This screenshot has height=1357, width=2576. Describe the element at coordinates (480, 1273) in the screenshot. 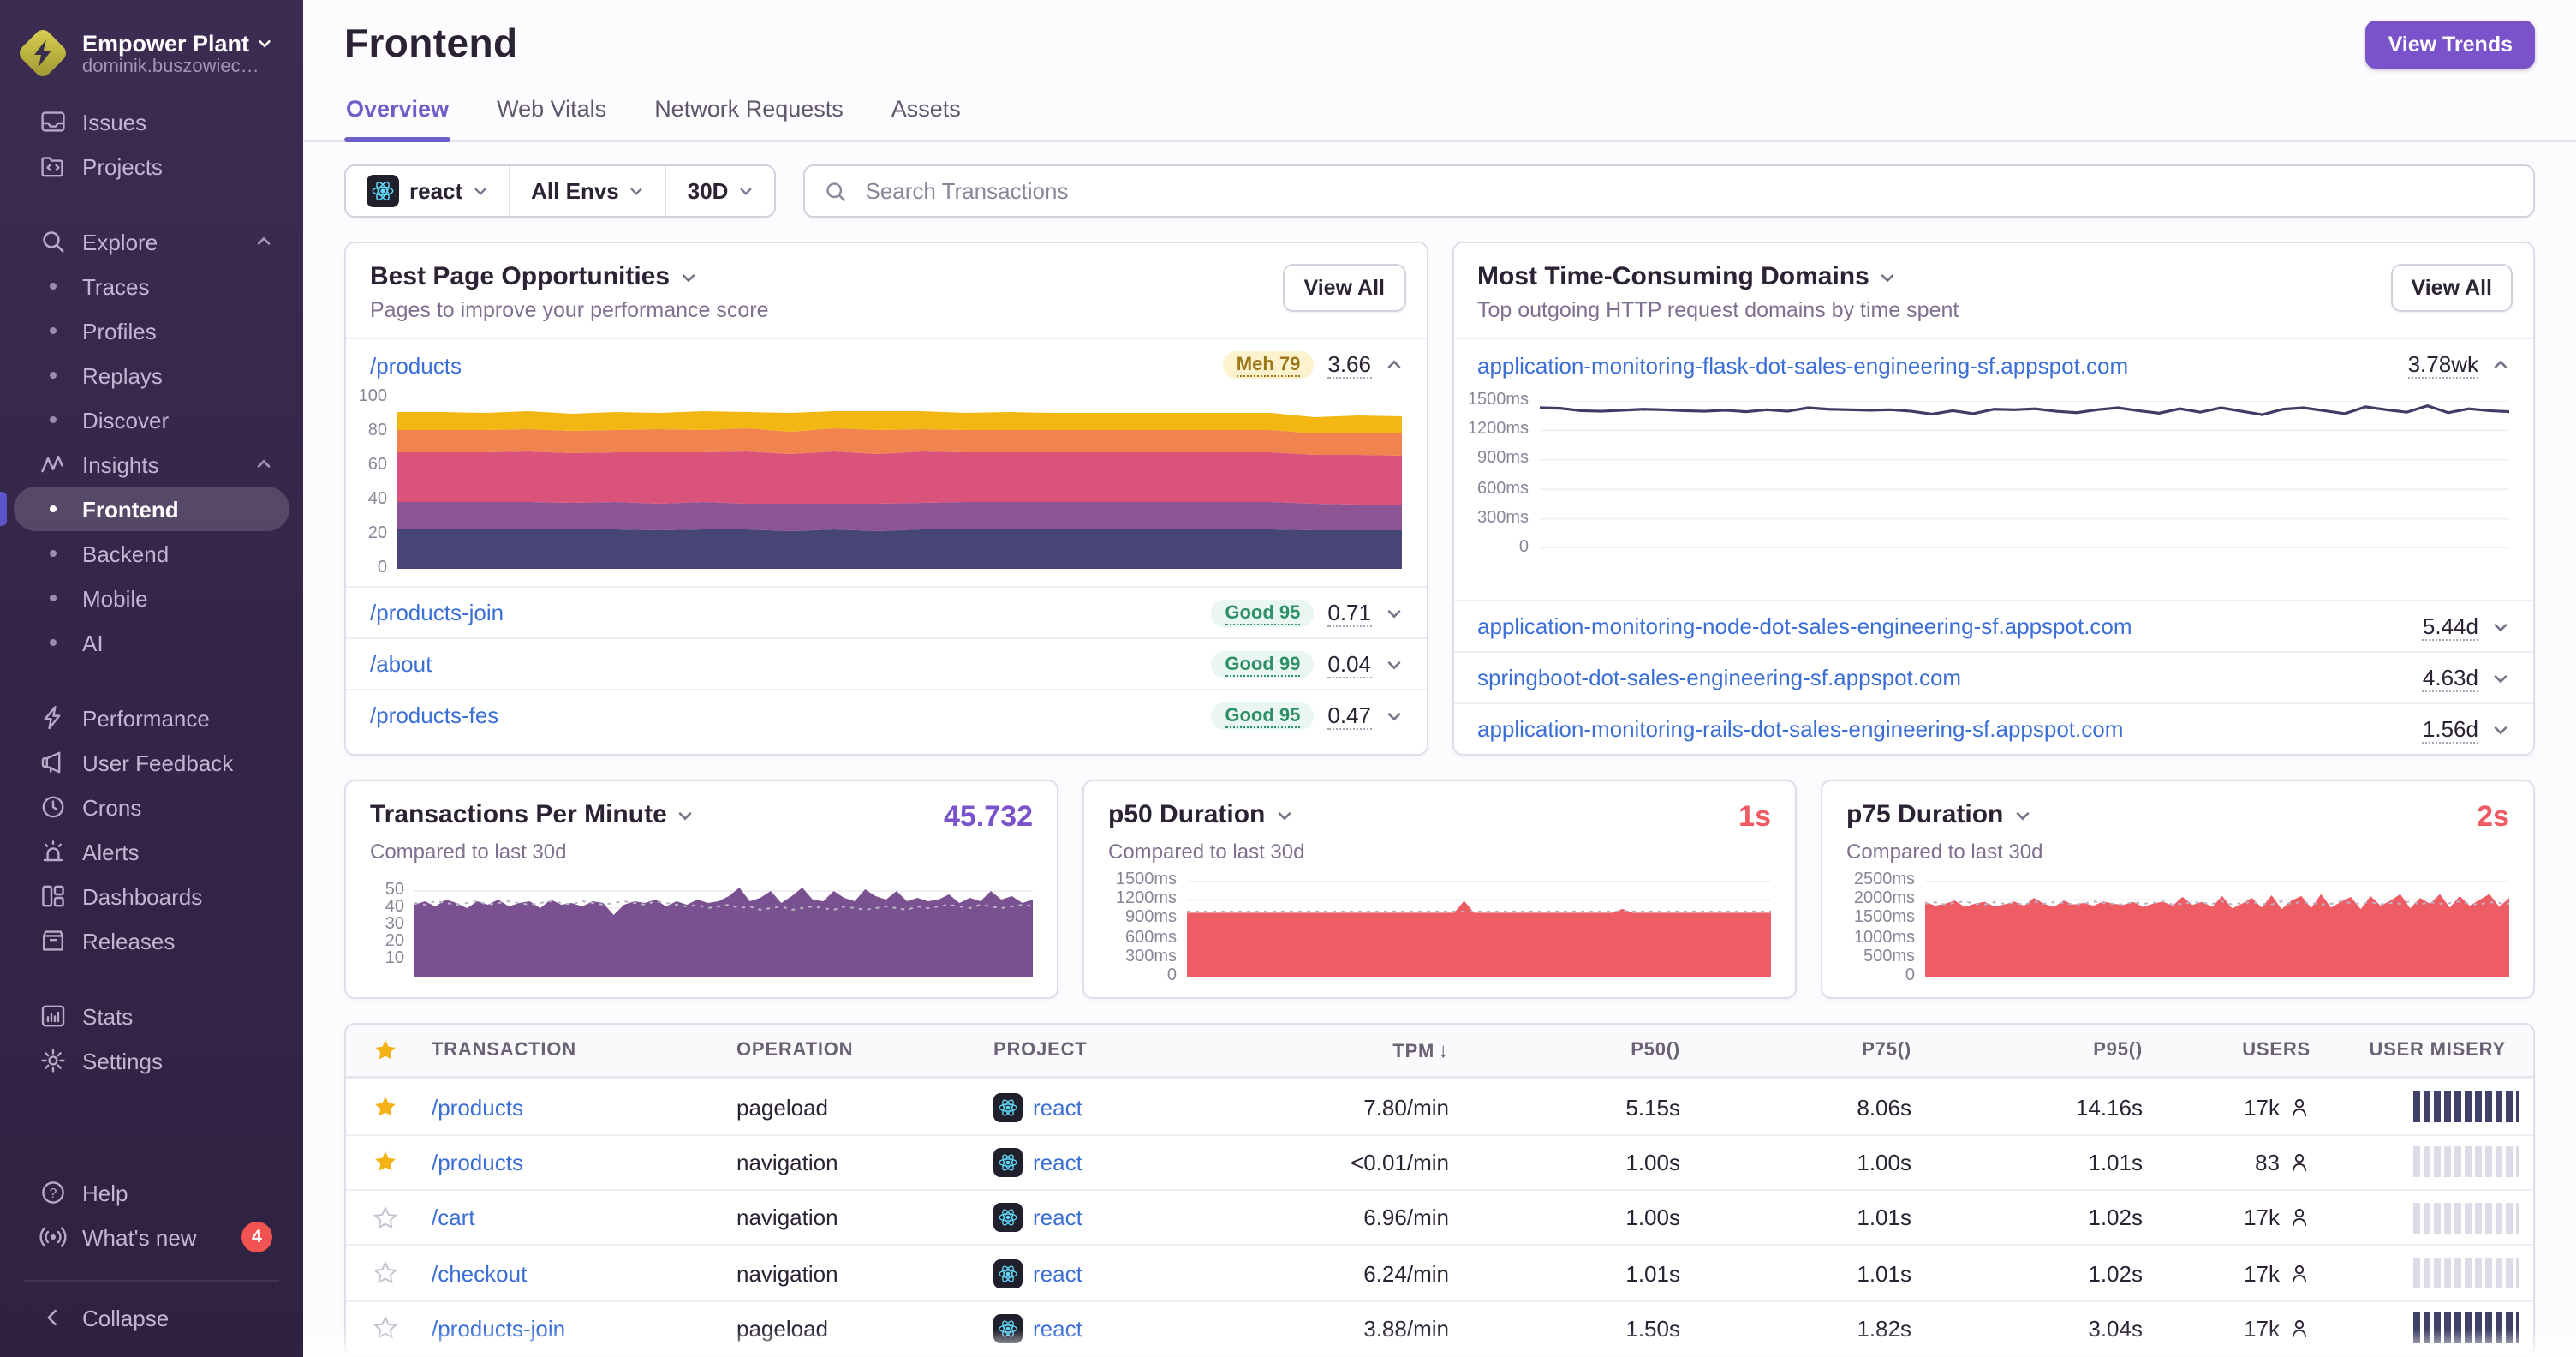

I see `transaction-link: /checkout` at that location.